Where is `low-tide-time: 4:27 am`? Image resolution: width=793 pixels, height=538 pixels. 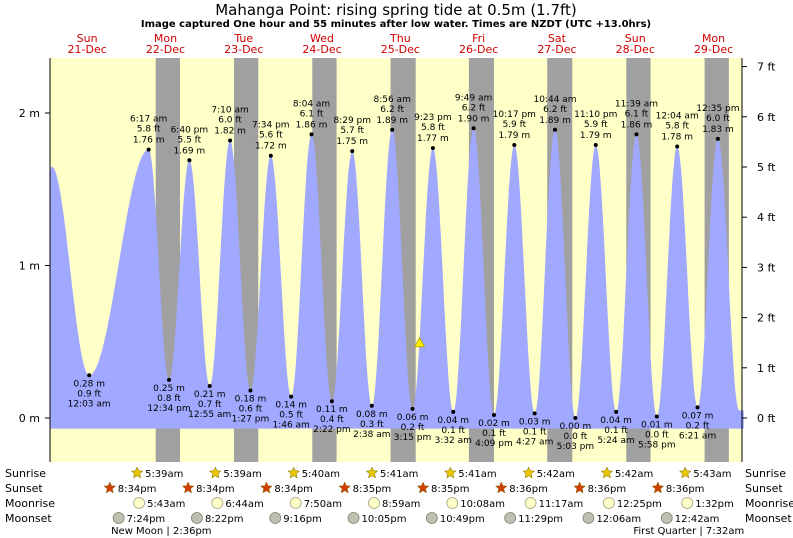
low-tide-time: 4:27 am is located at coordinates (534, 442).